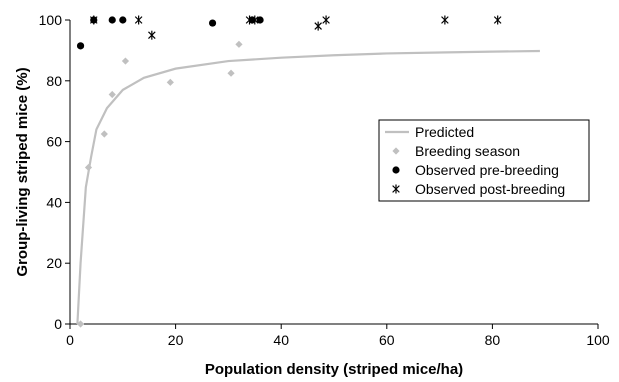  What do you see at coordinates (54, 81) in the screenshot?
I see `y-tick-label: 80` at bounding box center [54, 81].